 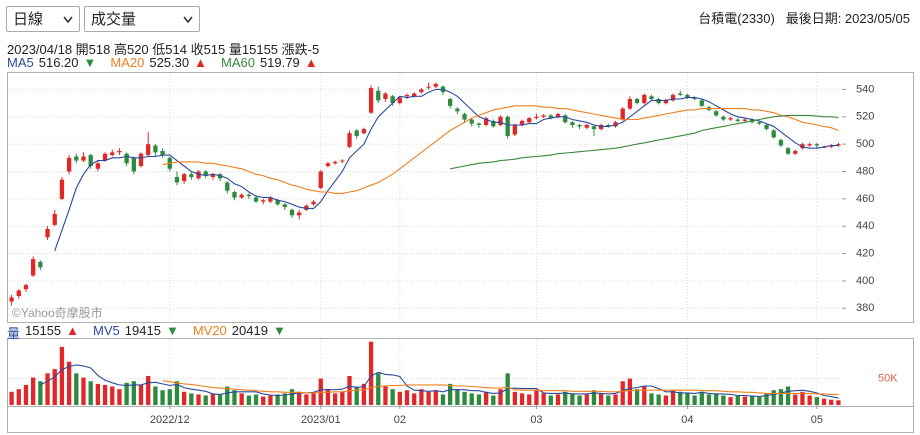 What do you see at coordinates (14, 333) in the screenshot?
I see `legend-name: 量` at bounding box center [14, 333].